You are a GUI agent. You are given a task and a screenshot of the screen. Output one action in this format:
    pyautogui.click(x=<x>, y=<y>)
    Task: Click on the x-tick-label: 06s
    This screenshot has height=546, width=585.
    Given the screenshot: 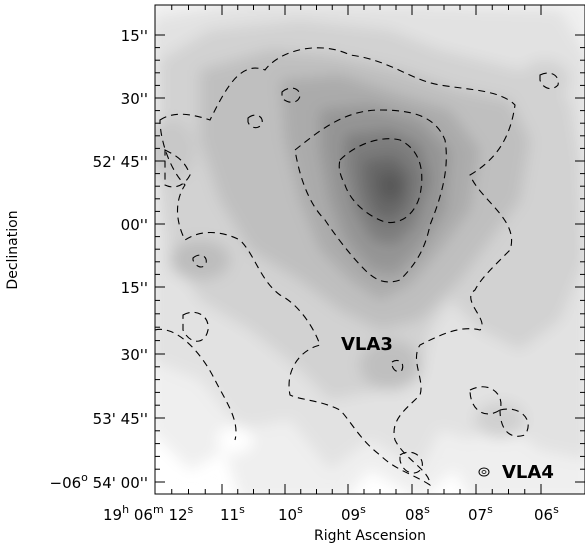 What is the action you would take?
    pyautogui.click(x=546, y=513)
    